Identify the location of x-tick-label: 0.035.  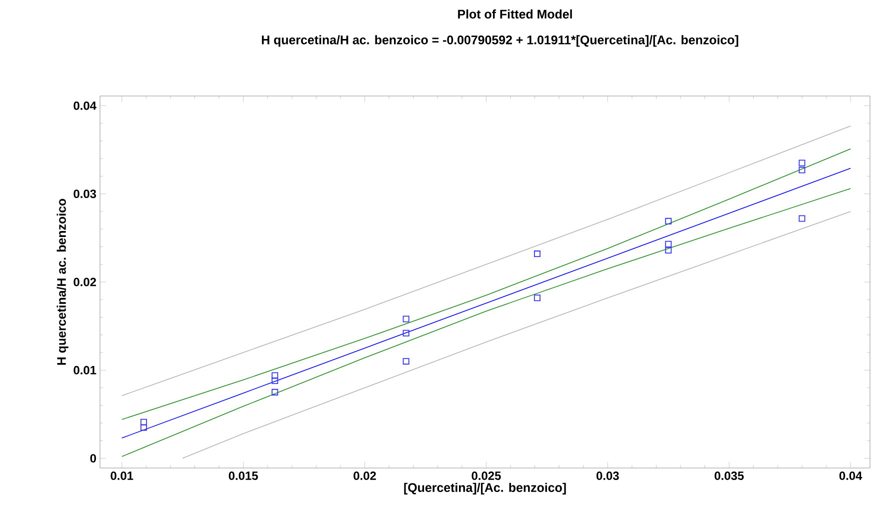
(729, 476).